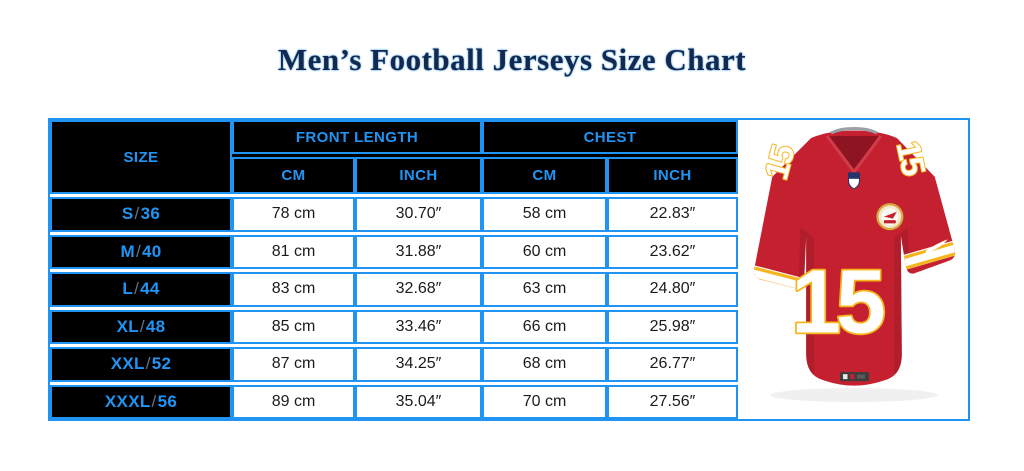 The width and height of the screenshot is (1024, 471). I want to click on page-title: Men’s Football Jerseys Size Chart, so click(512, 59).